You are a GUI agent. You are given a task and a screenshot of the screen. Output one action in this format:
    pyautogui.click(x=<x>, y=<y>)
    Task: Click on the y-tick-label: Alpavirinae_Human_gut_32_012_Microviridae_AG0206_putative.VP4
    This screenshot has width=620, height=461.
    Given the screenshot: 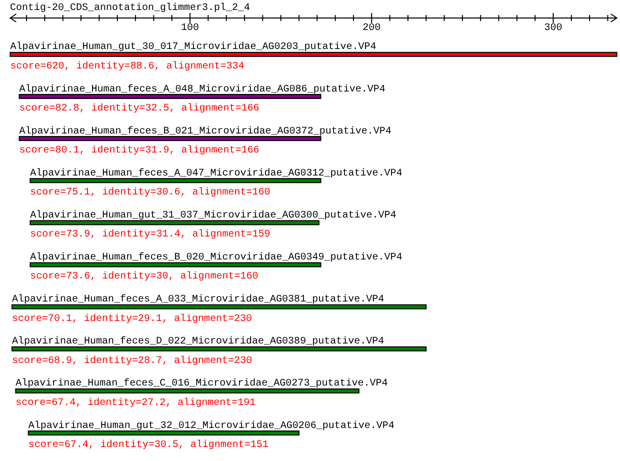 What is the action you would take?
    pyautogui.click(x=211, y=426)
    